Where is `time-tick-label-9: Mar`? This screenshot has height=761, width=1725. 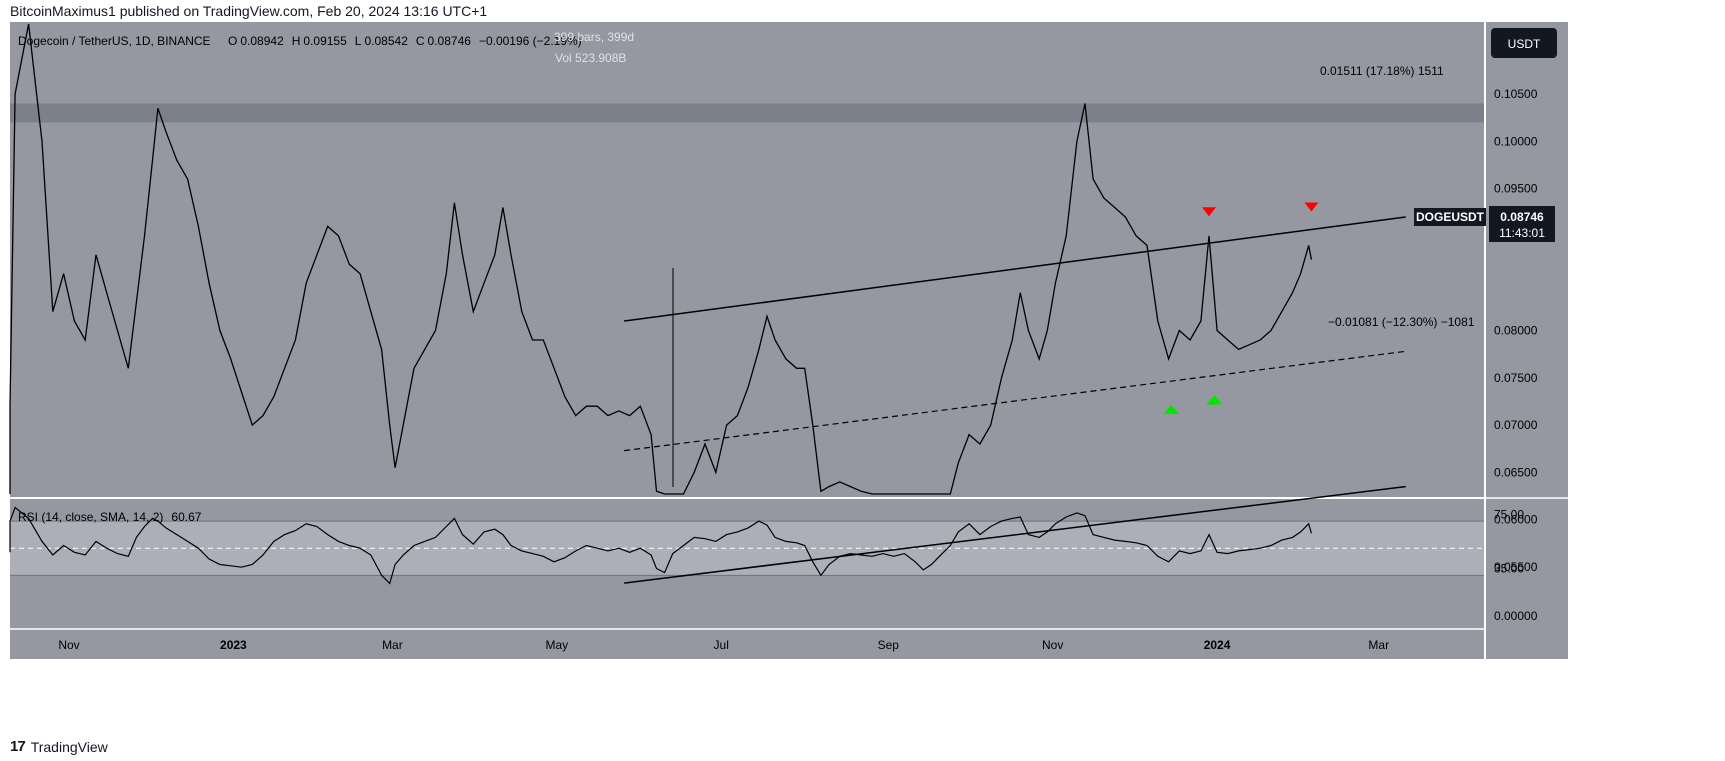
time-tick-label-9: Mar is located at coordinates (1378, 645).